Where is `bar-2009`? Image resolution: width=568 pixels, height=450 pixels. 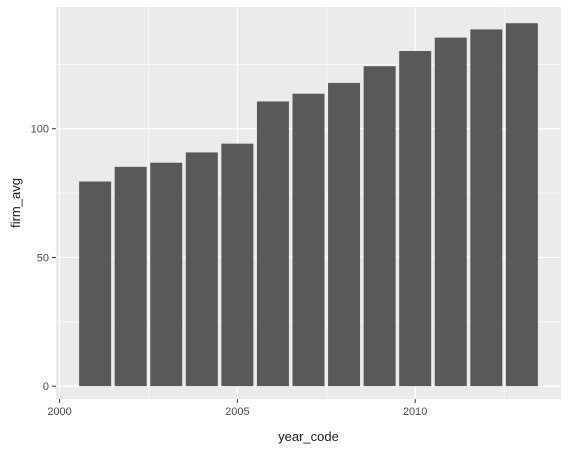
bar-2009 is located at coordinates (379, 226).